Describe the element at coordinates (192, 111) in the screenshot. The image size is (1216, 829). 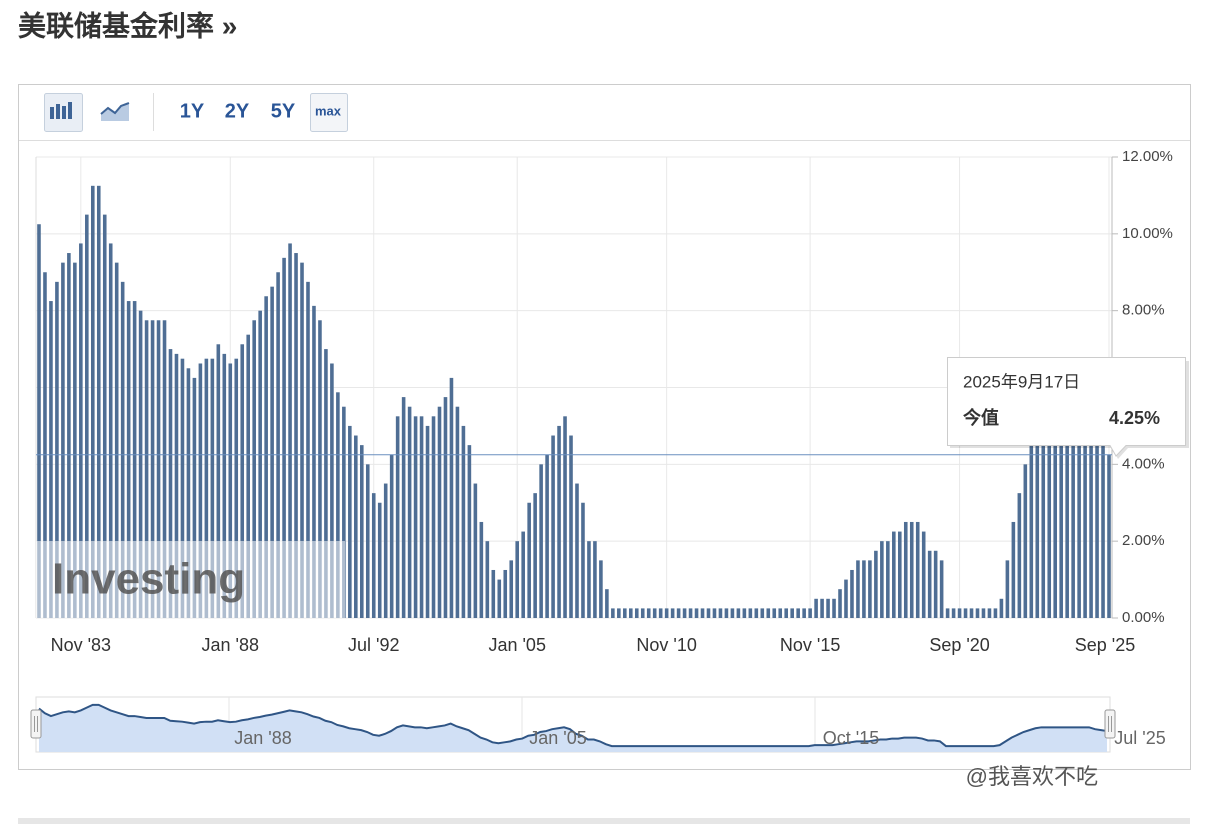
I see `range-button: 1Y` at that location.